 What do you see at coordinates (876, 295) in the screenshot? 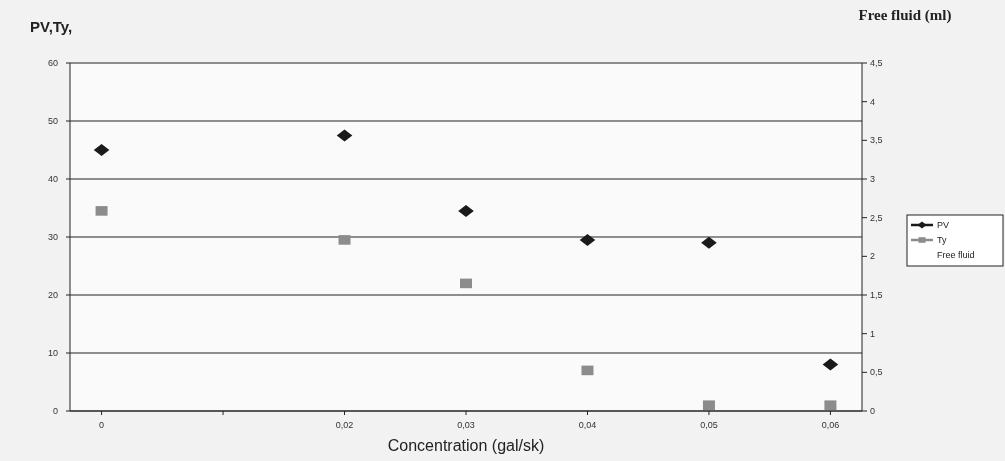
I see `y2-tick-label: 1,5` at bounding box center [876, 295].